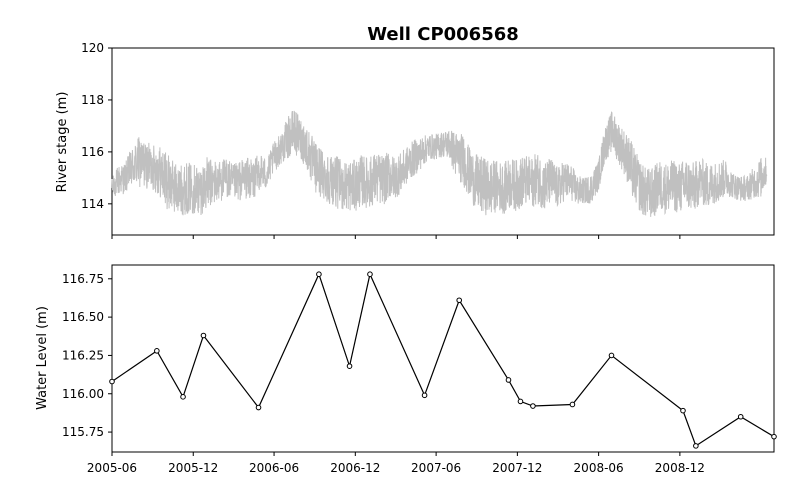 The height and width of the screenshot is (504, 800). Describe the element at coordinates (92, 100) in the screenshot. I see `river-stage-y-tick-label: 118` at that location.